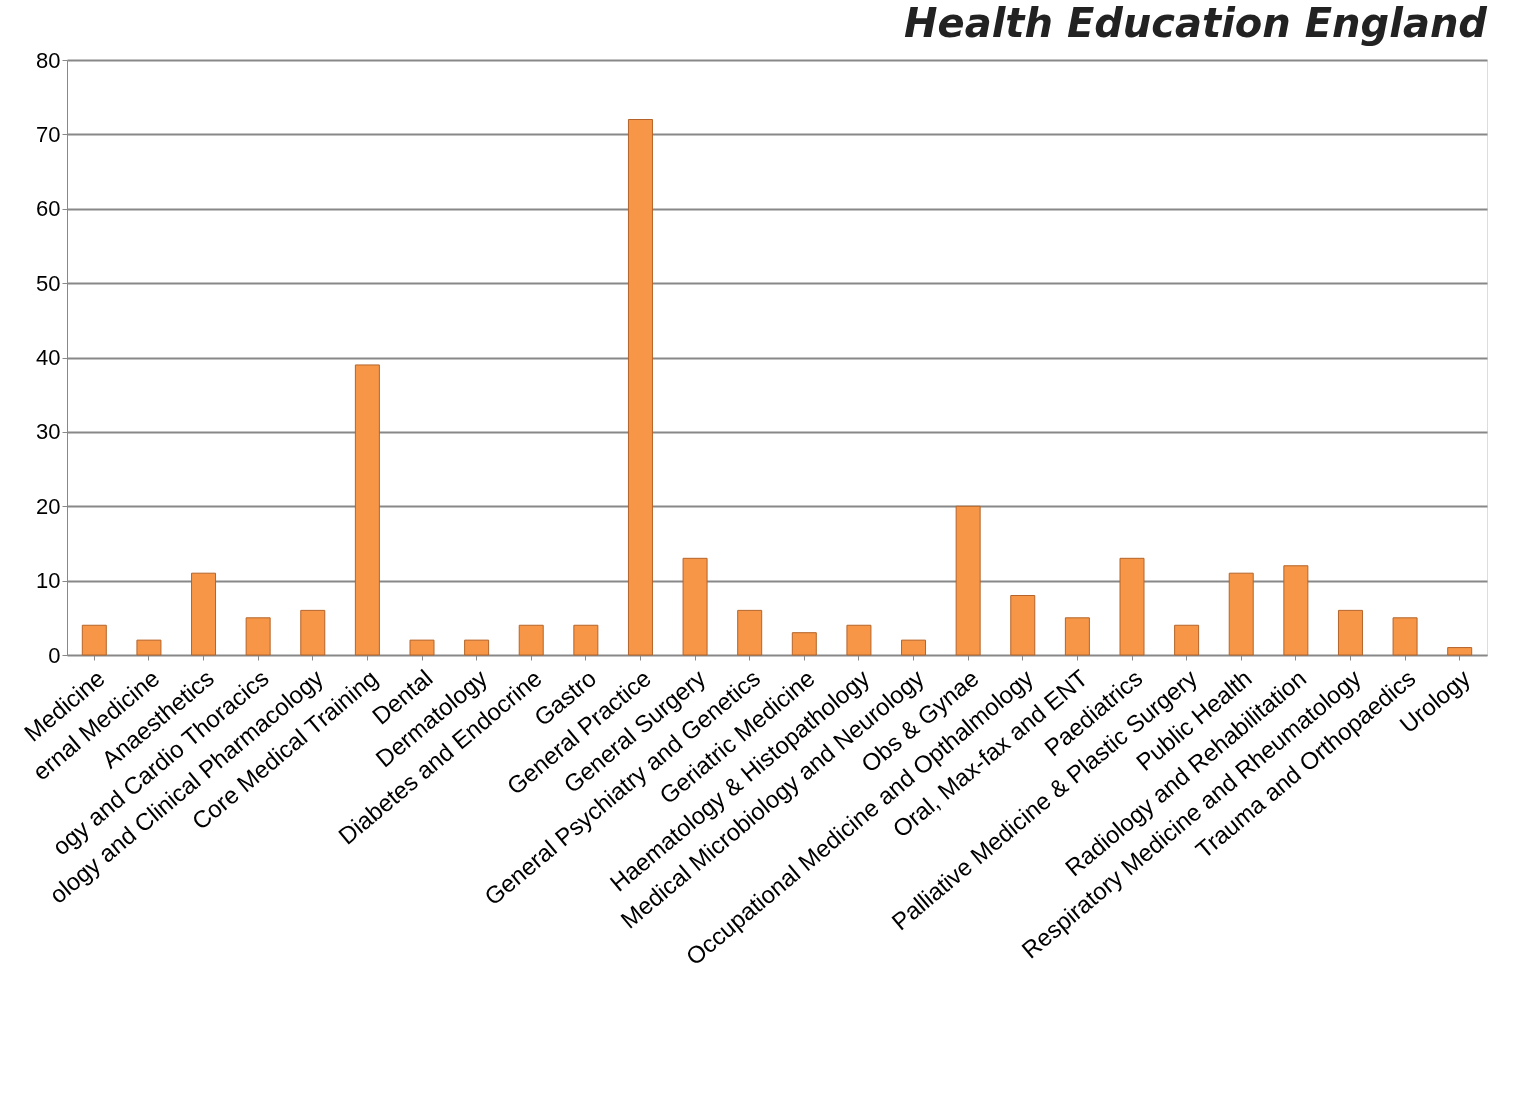 The image size is (1540, 1106). Describe the element at coordinates (48, 209) in the screenshot. I see `y-tick-label: 60` at that location.